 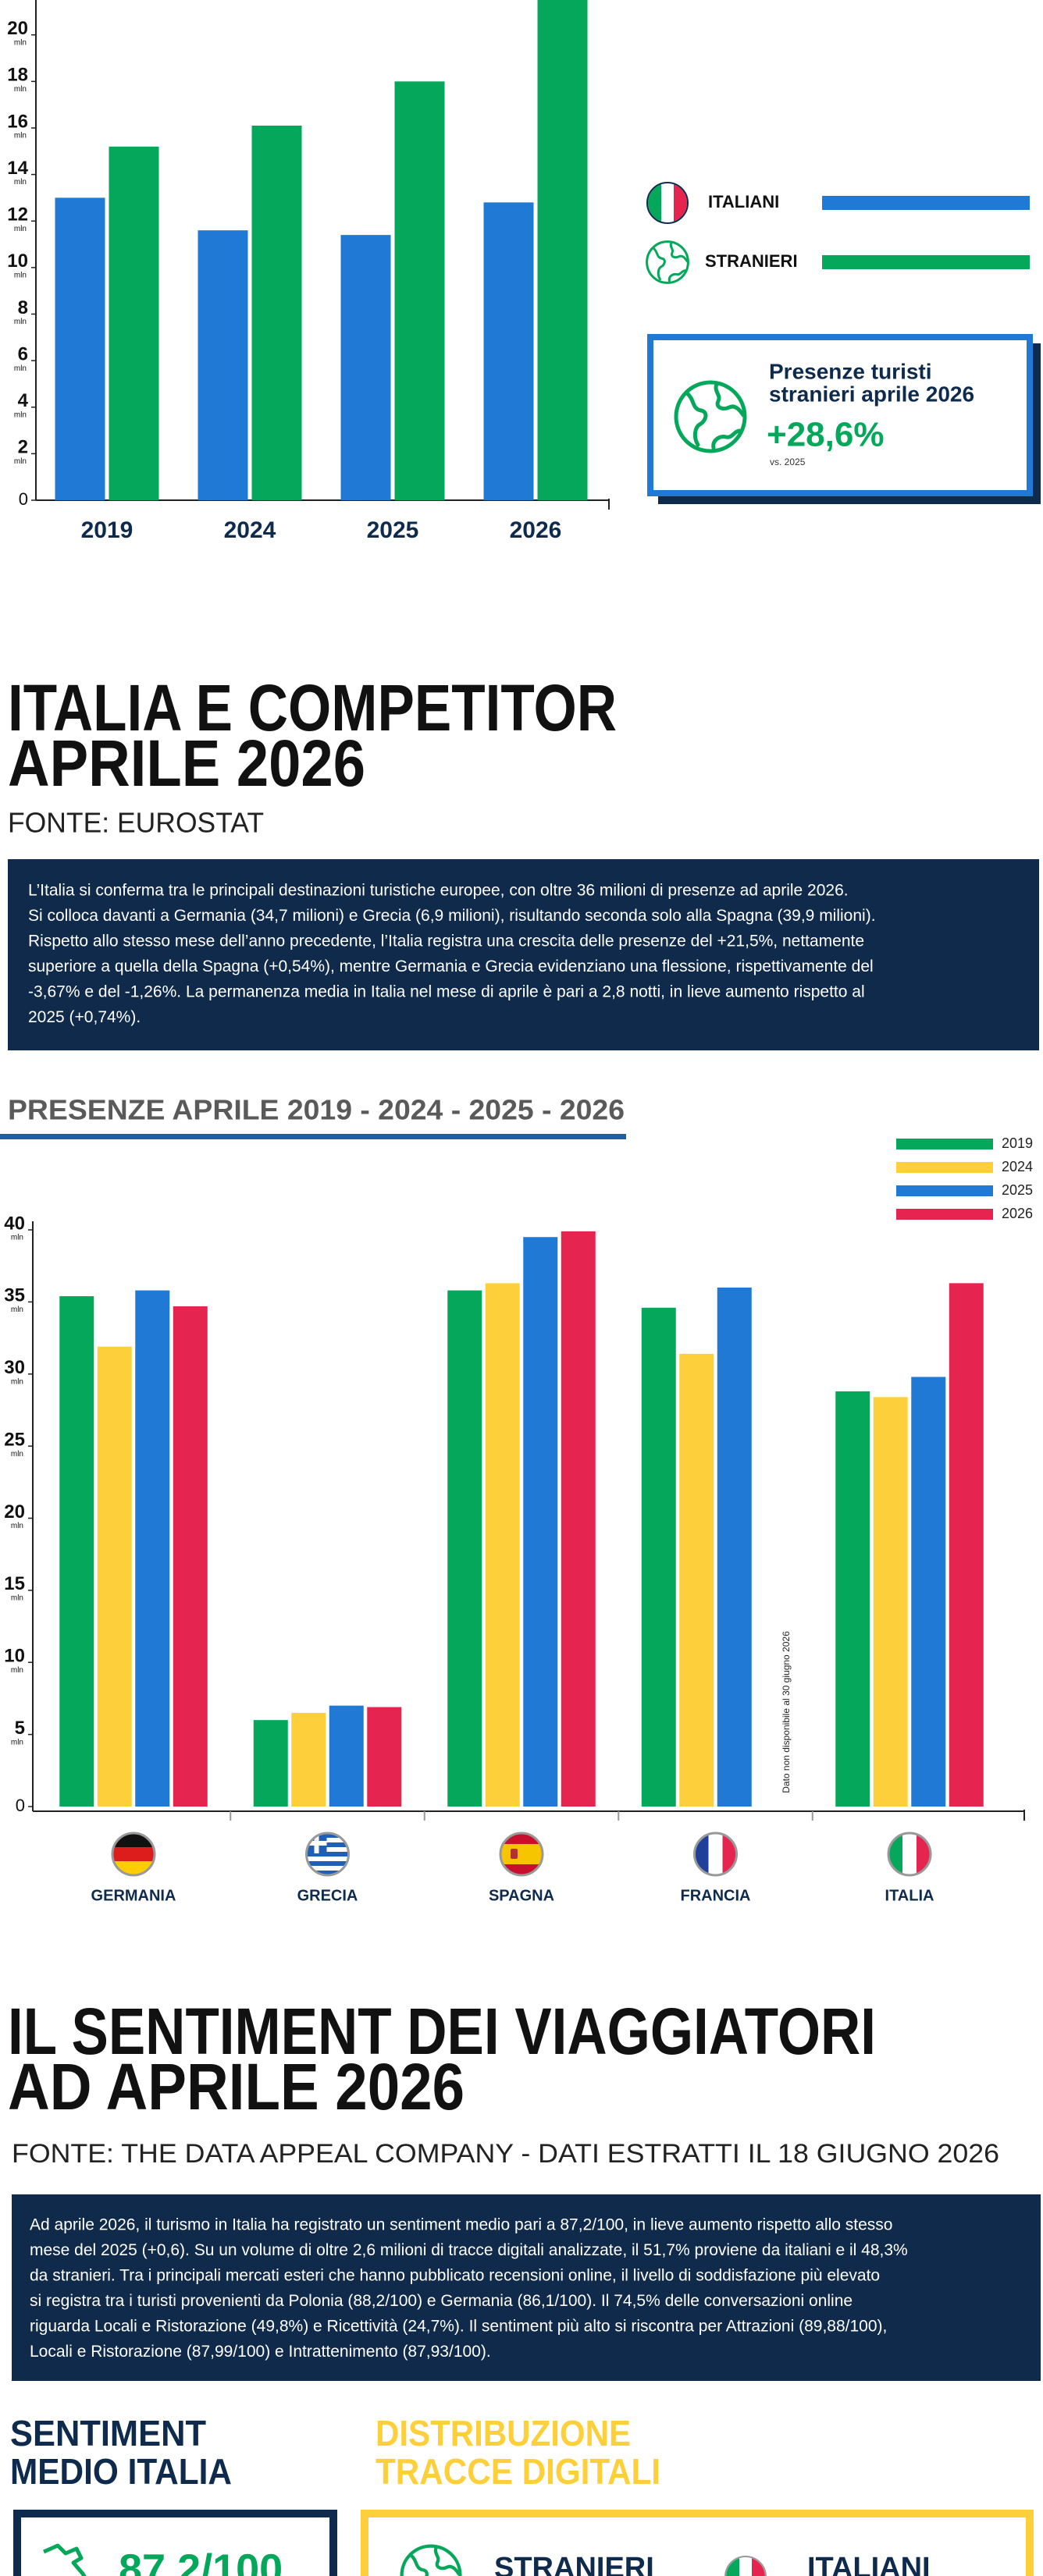 I want to click on legend-label: 2025, so click(x=1017, y=1190).